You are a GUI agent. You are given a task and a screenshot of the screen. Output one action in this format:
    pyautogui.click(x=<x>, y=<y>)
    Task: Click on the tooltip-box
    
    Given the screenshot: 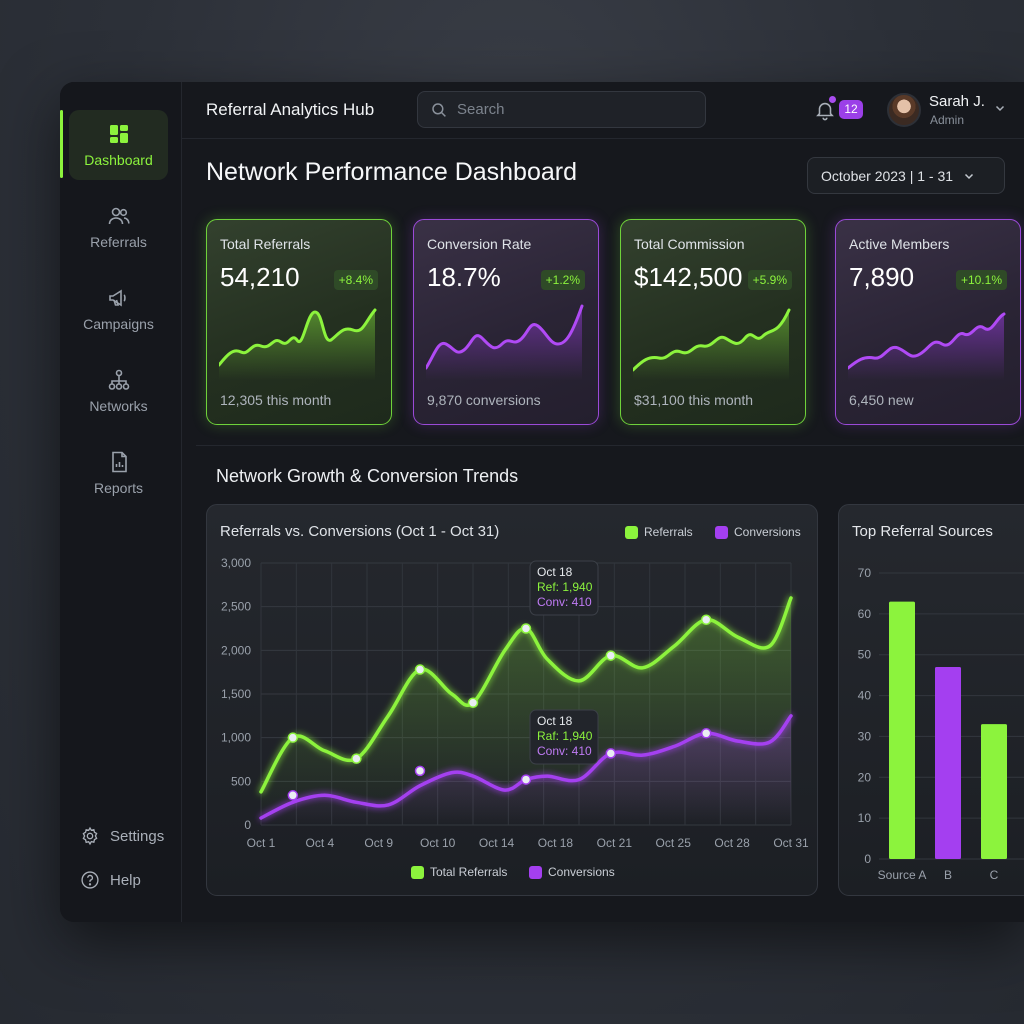 What is the action you would take?
    pyautogui.click(x=564, y=737)
    